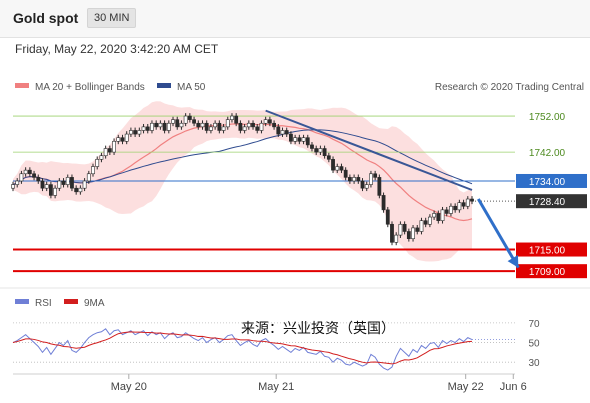 Image resolution: width=590 pixels, height=403 pixels. Describe the element at coordinates (22, 301) in the screenshot. I see `rsi-legend-swatch` at that location.